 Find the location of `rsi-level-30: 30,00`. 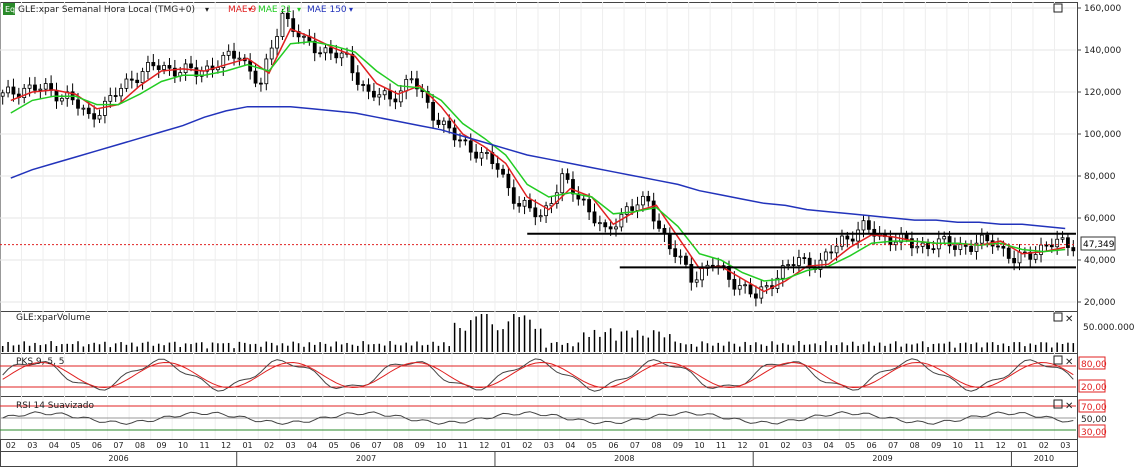

rsi-level-30: 30,00 is located at coordinates (1094, 433).